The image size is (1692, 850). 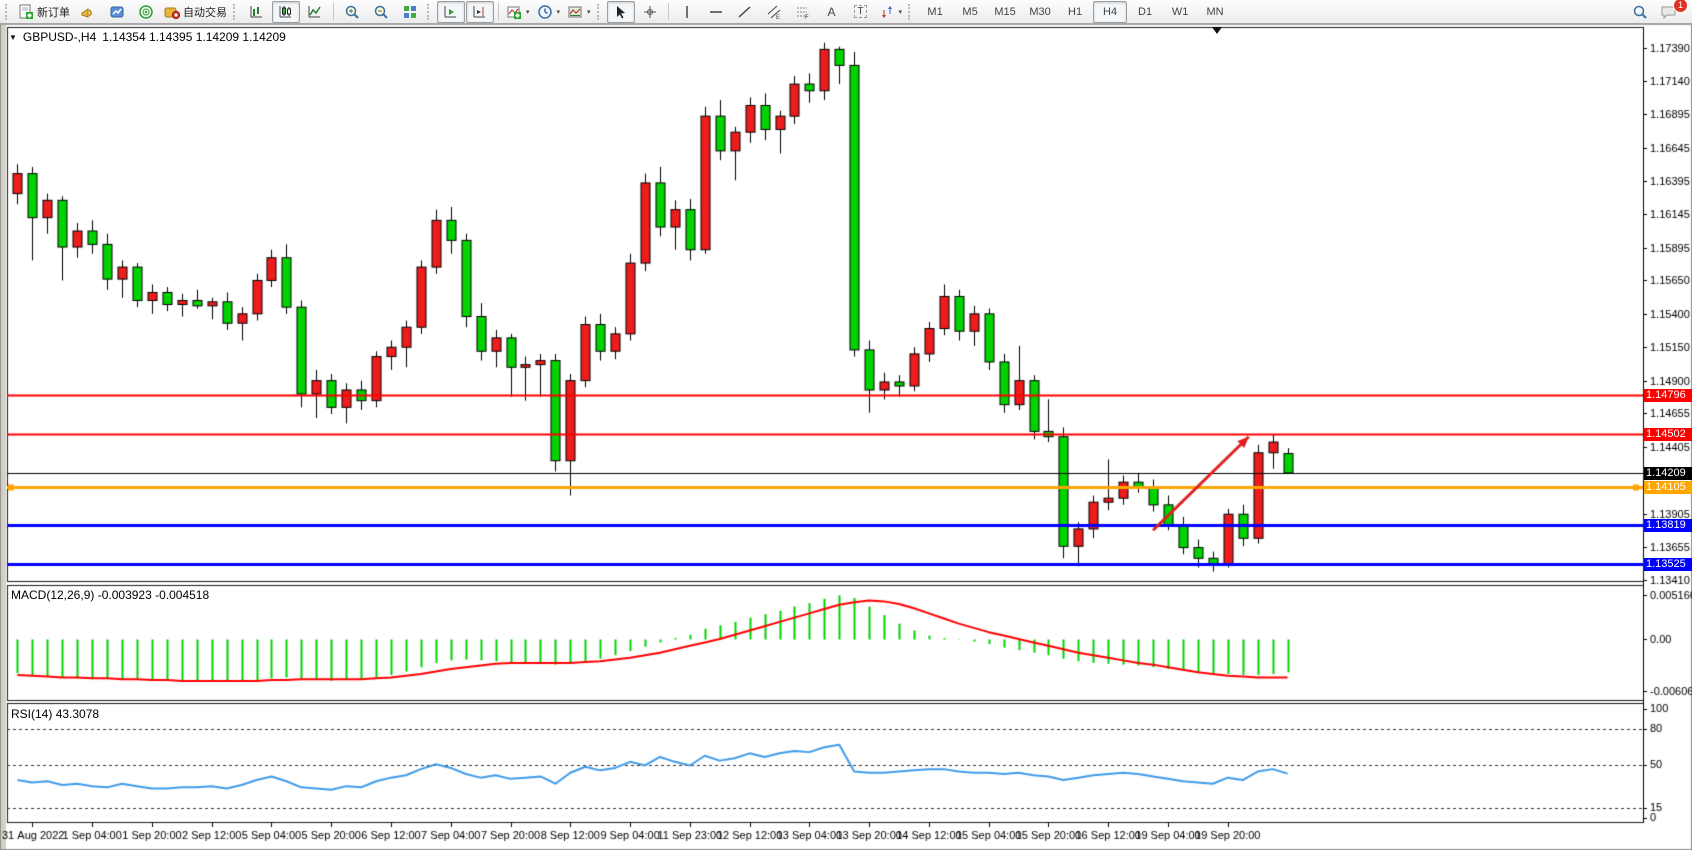 What do you see at coordinates (1668, 395) in the screenshot?
I see `hline-price-label-1.14796: 1.14796` at bounding box center [1668, 395].